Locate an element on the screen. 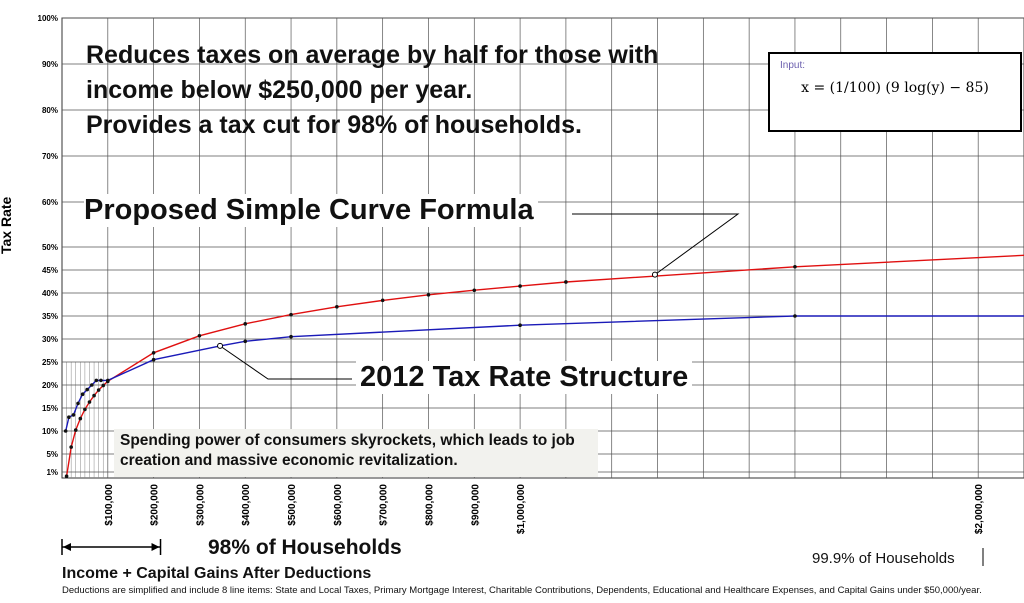  y-tick-label: 30% is located at coordinates (50, 339).